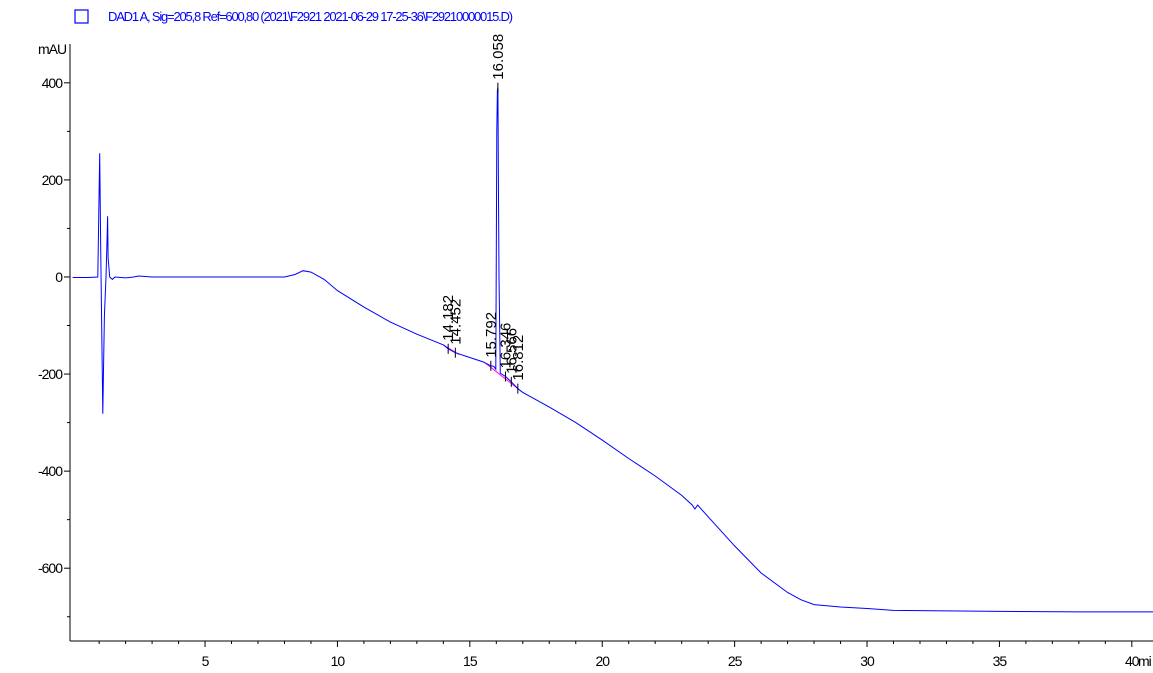 The height and width of the screenshot is (673, 1153). What do you see at coordinates (448, 318) in the screenshot?
I see `peak-rt-label: 14.182` at bounding box center [448, 318].